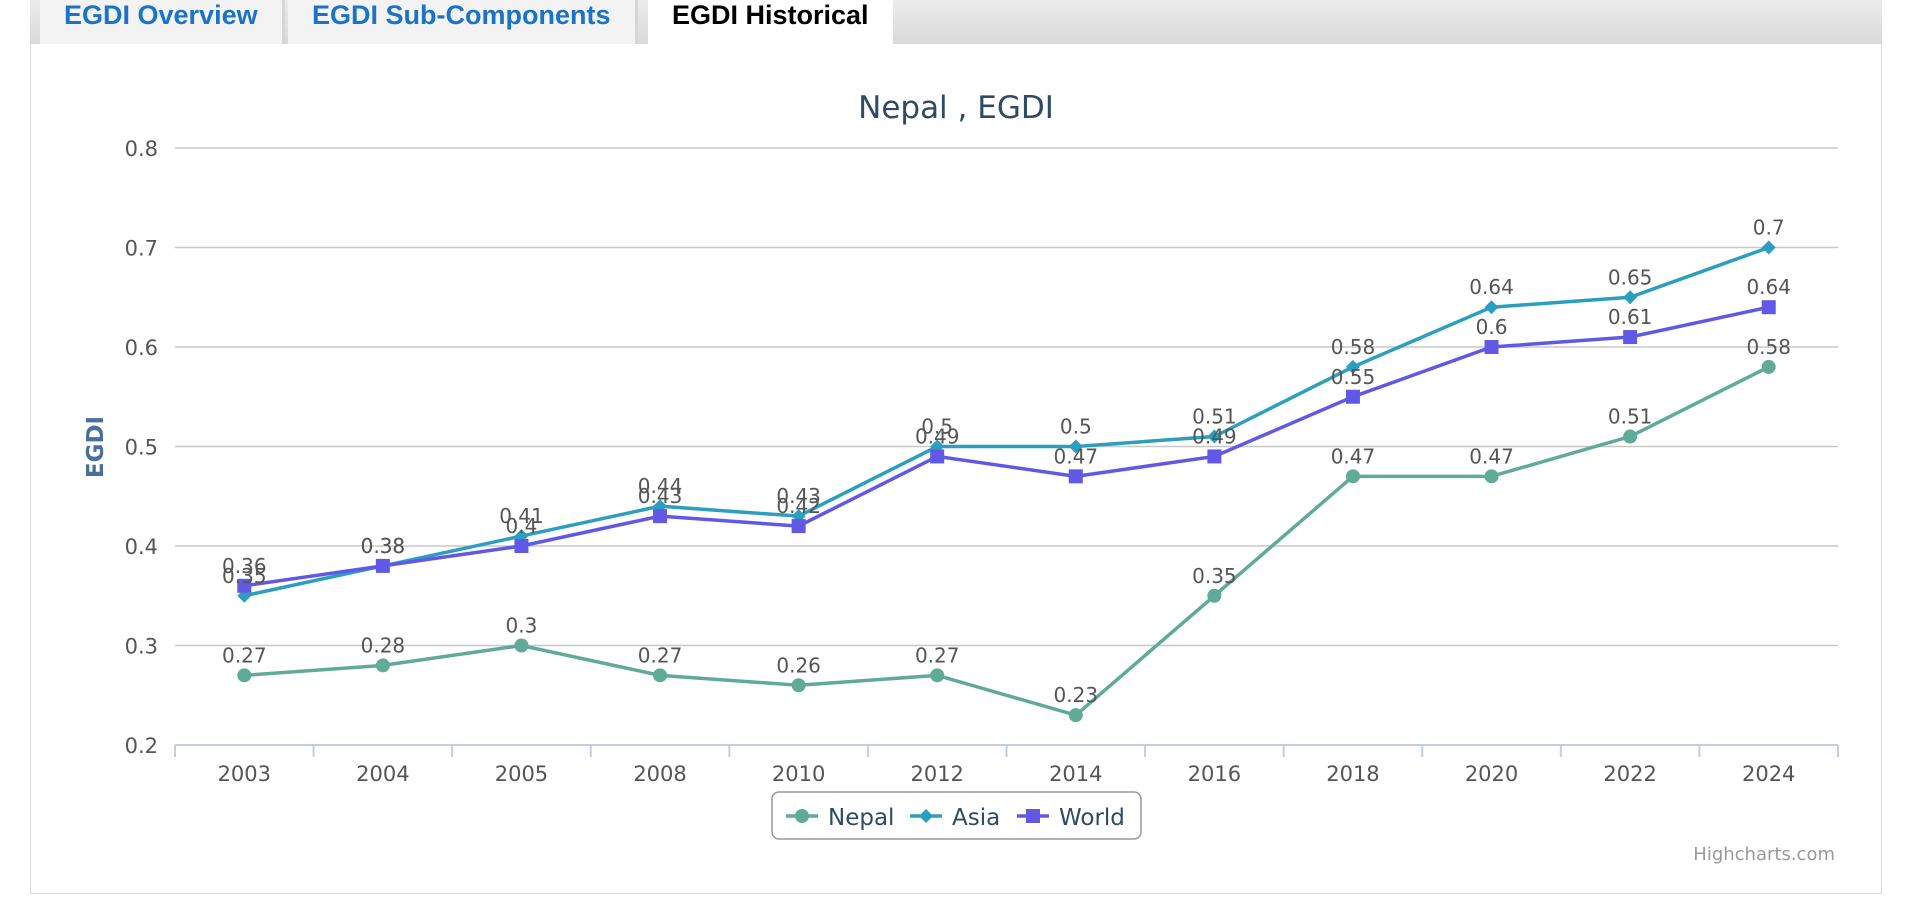  I want to click on data-label-asia: 0.64, so click(1491, 287).